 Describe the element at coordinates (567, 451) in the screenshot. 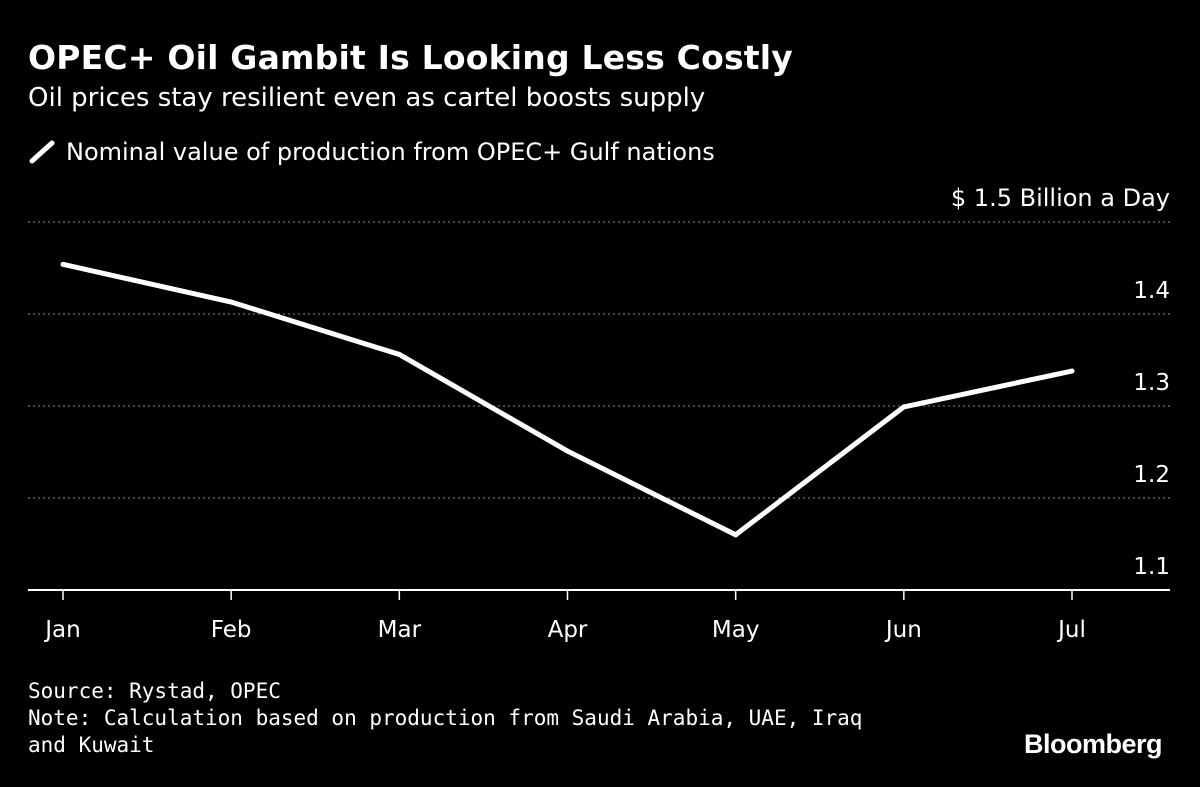

I see `data-point-apr` at that location.